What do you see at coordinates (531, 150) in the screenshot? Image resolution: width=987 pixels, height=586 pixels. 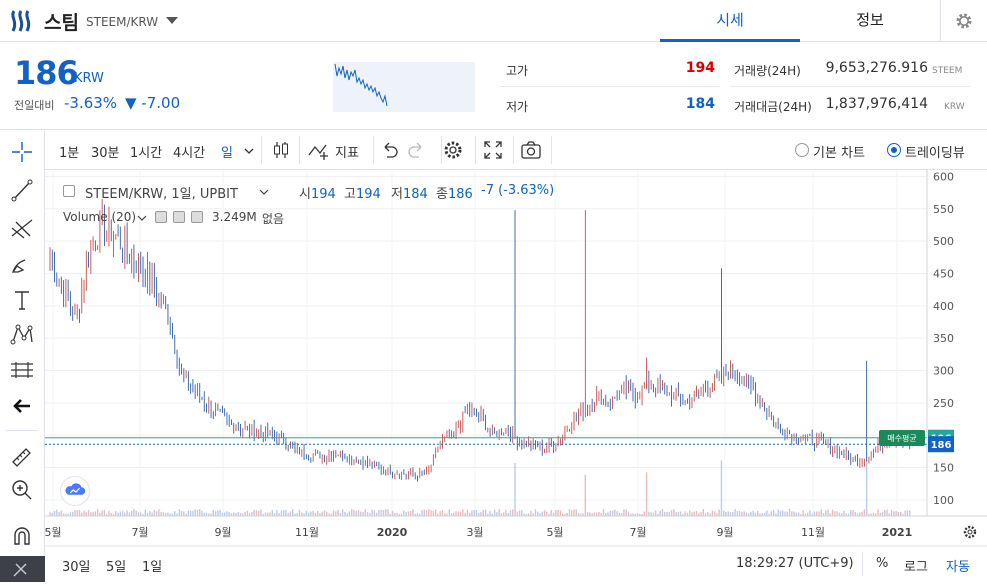 I see `camera-icon` at bounding box center [531, 150].